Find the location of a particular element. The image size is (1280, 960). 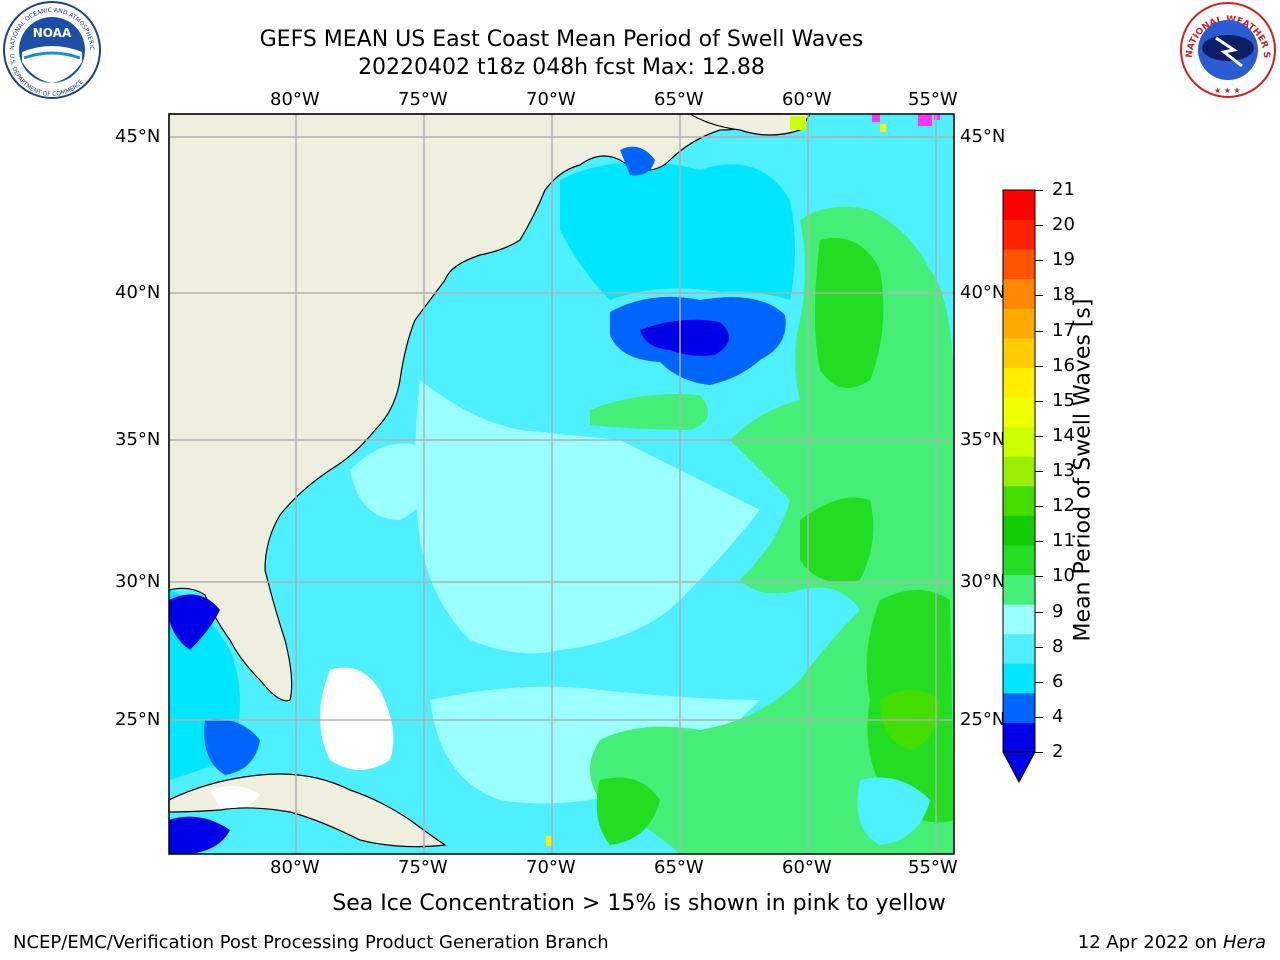

land-nova-scotia is located at coordinates (749, 124).